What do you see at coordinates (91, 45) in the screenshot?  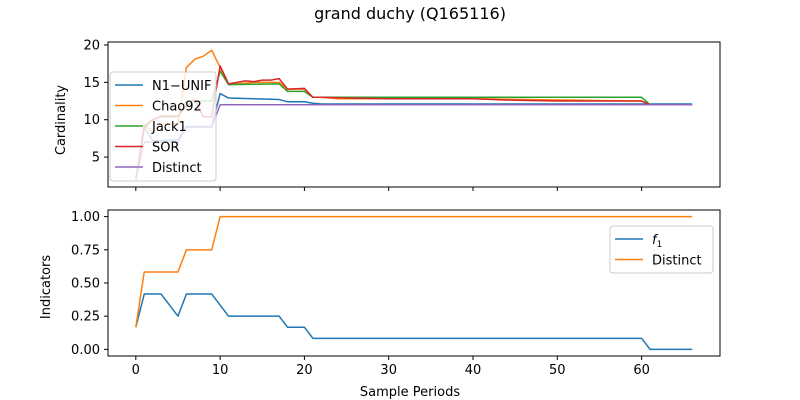 I see `cardinality-ytick-label: 20` at bounding box center [91, 45].